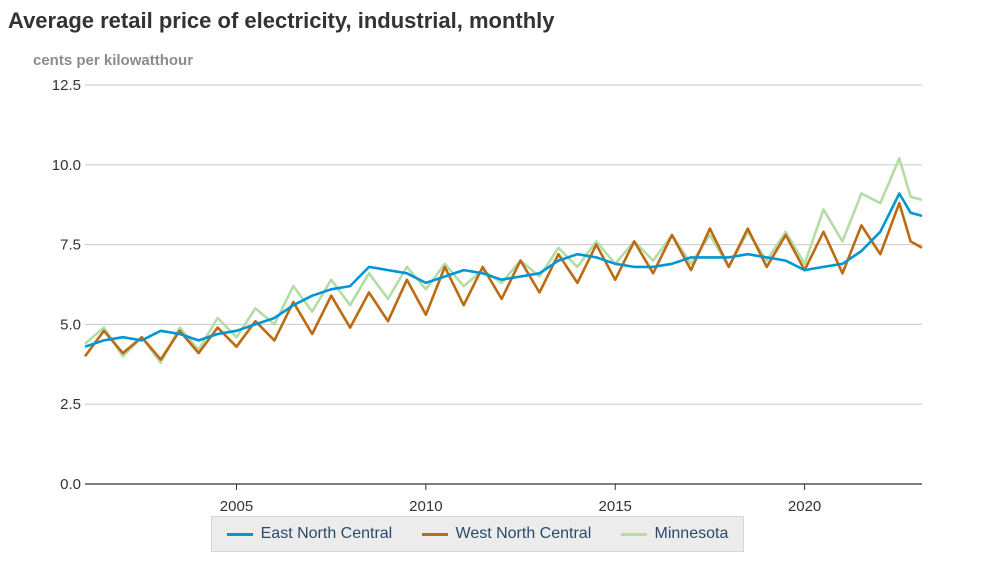 This screenshot has height=563, width=988. Describe the element at coordinates (615, 506) in the screenshot. I see `x-tick-label: 2015` at that location.